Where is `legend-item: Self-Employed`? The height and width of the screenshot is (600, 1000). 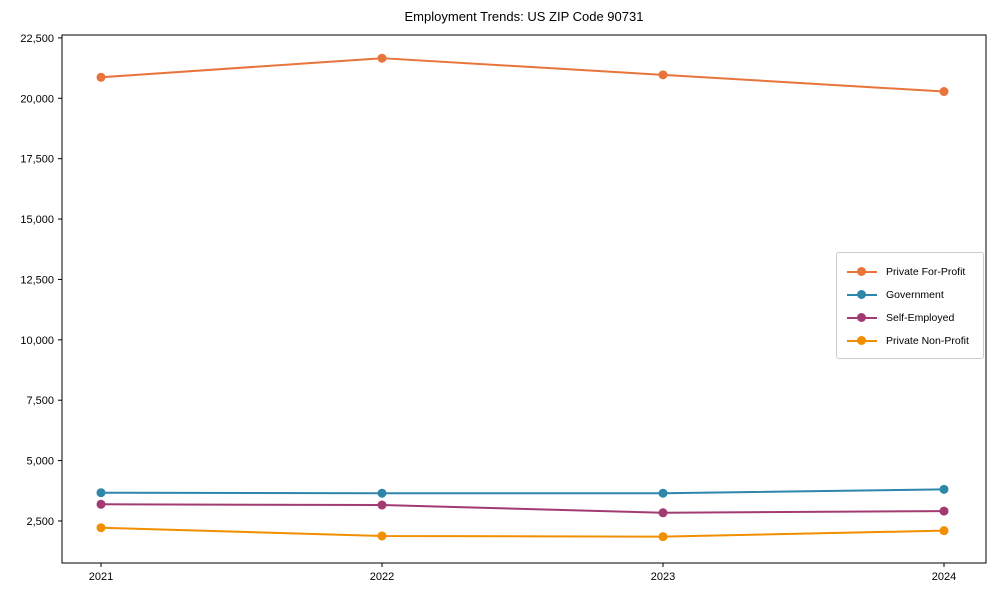 legend-item: Self-Employed is located at coordinates (910, 317).